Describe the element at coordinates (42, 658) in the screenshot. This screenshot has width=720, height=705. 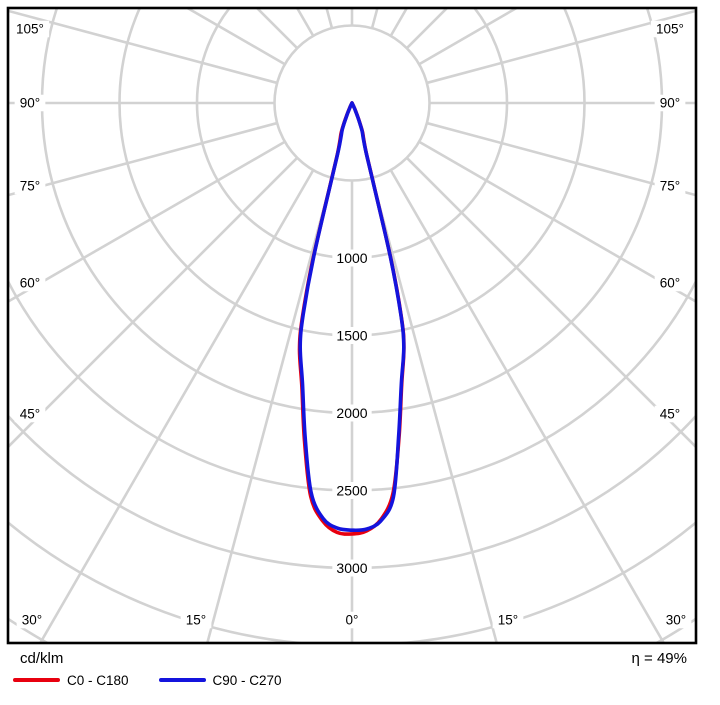
I see `unit-label: cd/klm` at that location.